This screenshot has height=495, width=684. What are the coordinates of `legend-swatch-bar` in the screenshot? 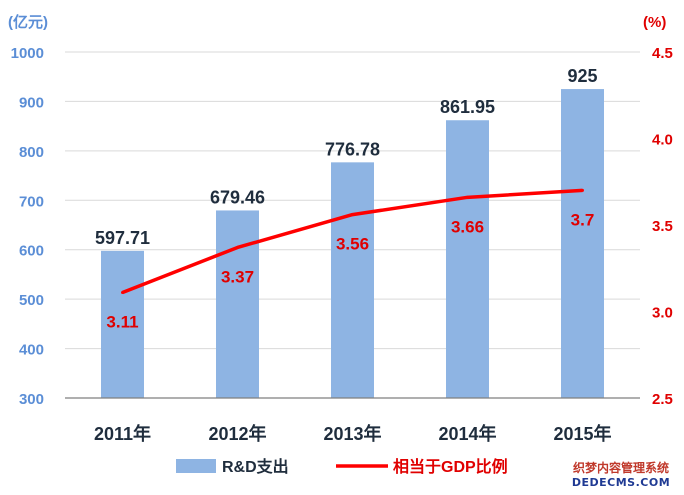 It's located at (196, 466).